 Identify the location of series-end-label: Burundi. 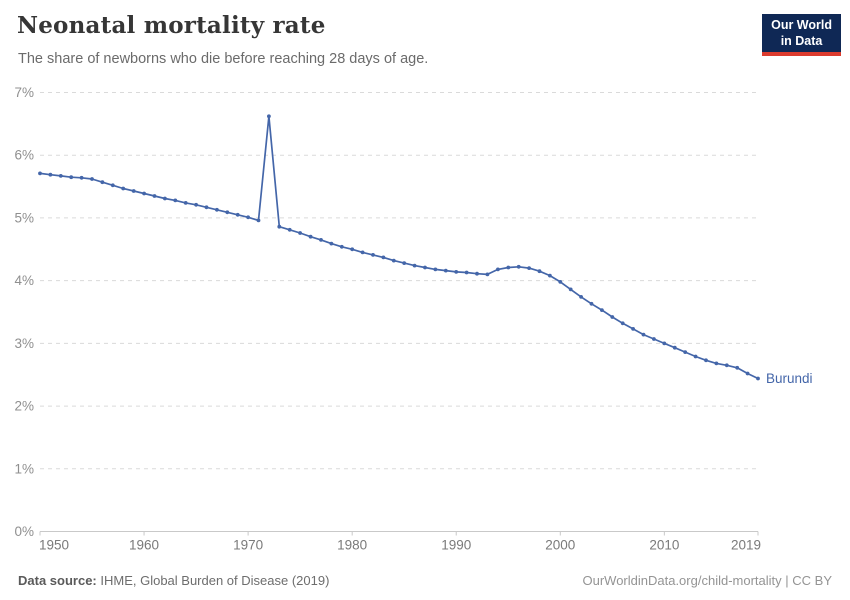
(789, 378).